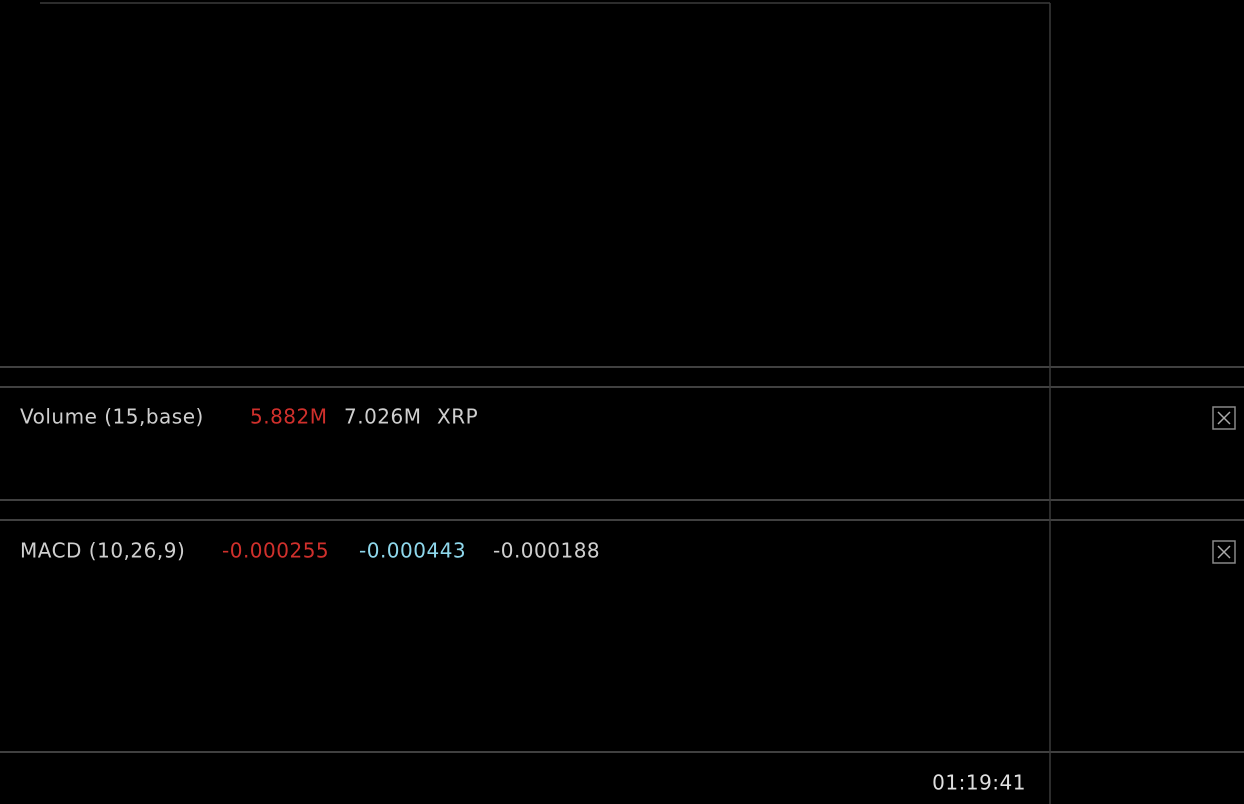 The image size is (1244, 804). What do you see at coordinates (275, 551) in the screenshot?
I see `macd-legend-value: -0.000255` at bounding box center [275, 551].